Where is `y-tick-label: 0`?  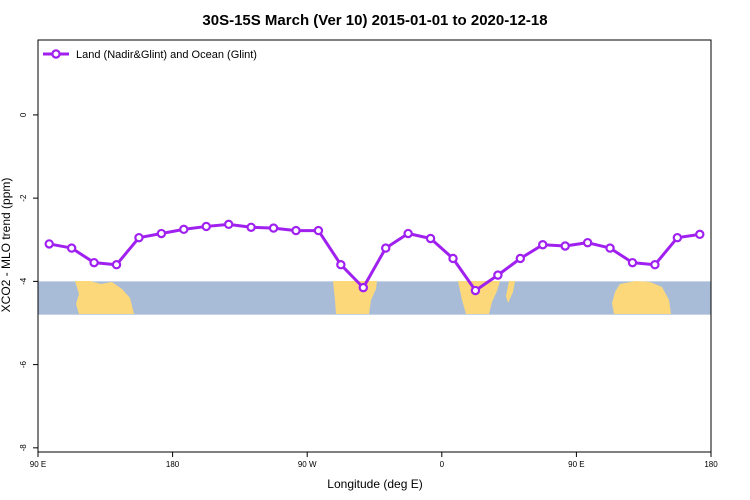
y-tick-label: 0 is located at coordinates (23, 114).